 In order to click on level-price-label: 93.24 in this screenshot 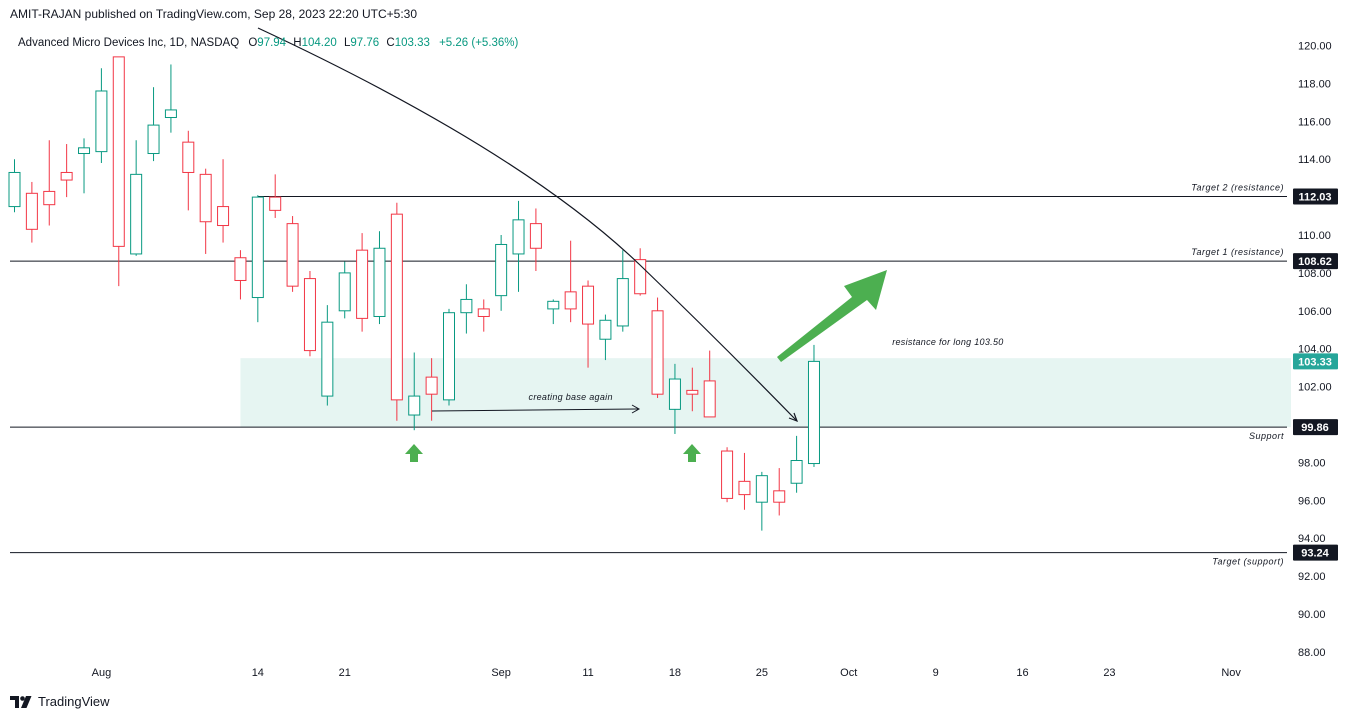, I will do `click(1315, 554)`.